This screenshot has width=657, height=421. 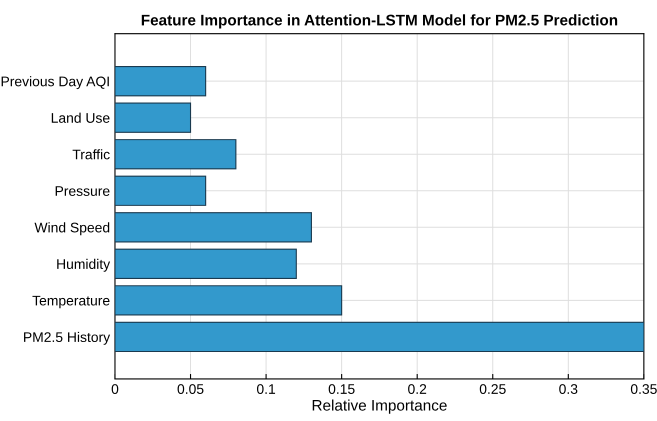 What do you see at coordinates (67, 338) in the screenshot?
I see `y-tick-label: PM2.5 History` at bounding box center [67, 338].